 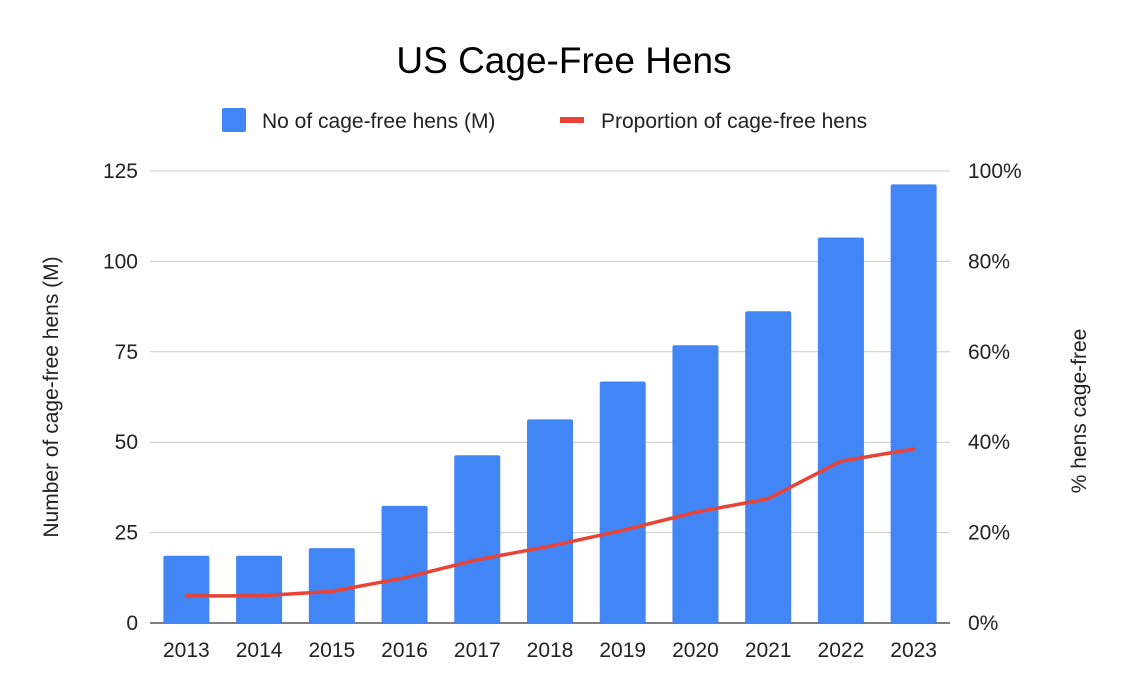 What do you see at coordinates (989, 352) in the screenshot?
I see `right-tick-label: 60%` at bounding box center [989, 352].